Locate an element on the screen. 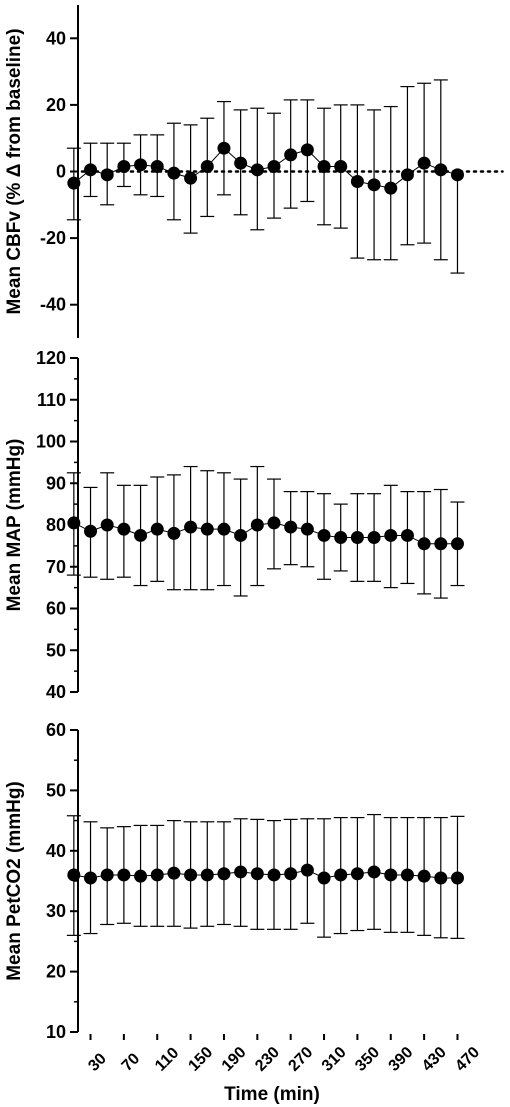 This screenshot has height=1107, width=510. y-tick-label: 10 is located at coordinates (56, 1032).